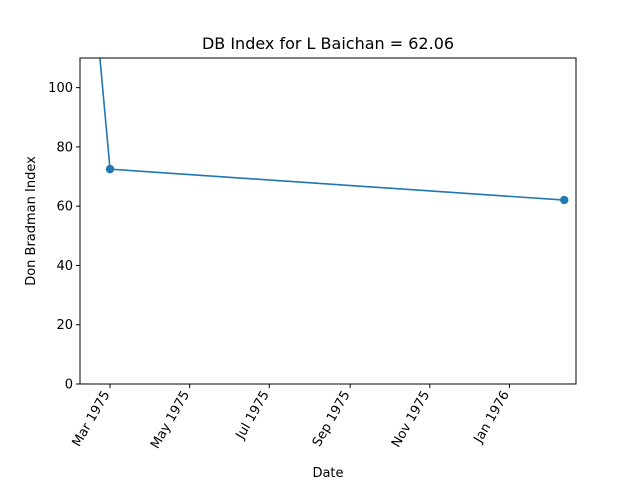  Describe the element at coordinates (328, 43) in the screenshot. I see `chart-title: DB Index for L Baichan = 62.06` at that location.